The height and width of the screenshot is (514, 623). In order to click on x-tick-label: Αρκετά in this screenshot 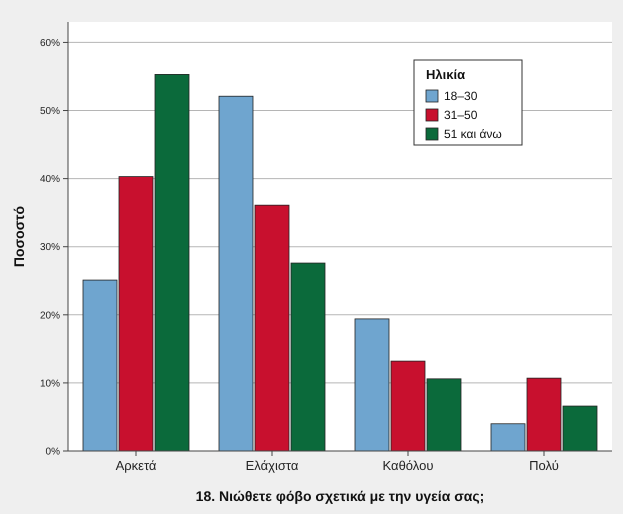, I will do `click(136, 465)`.